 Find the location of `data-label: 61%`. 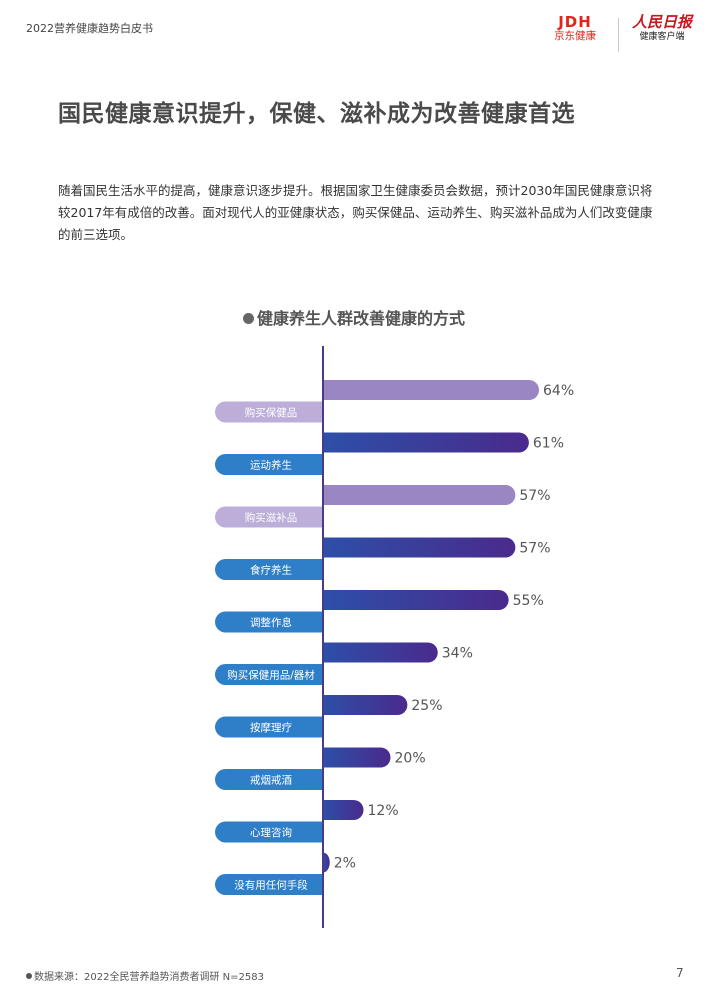

data-label: 61% is located at coordinates (548, 444).